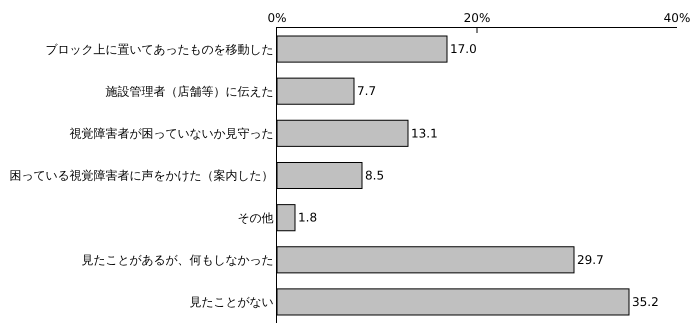  Describe the element at coordinates (366, 91) in the screenshot. I see `data-label: 7.7` at that location.